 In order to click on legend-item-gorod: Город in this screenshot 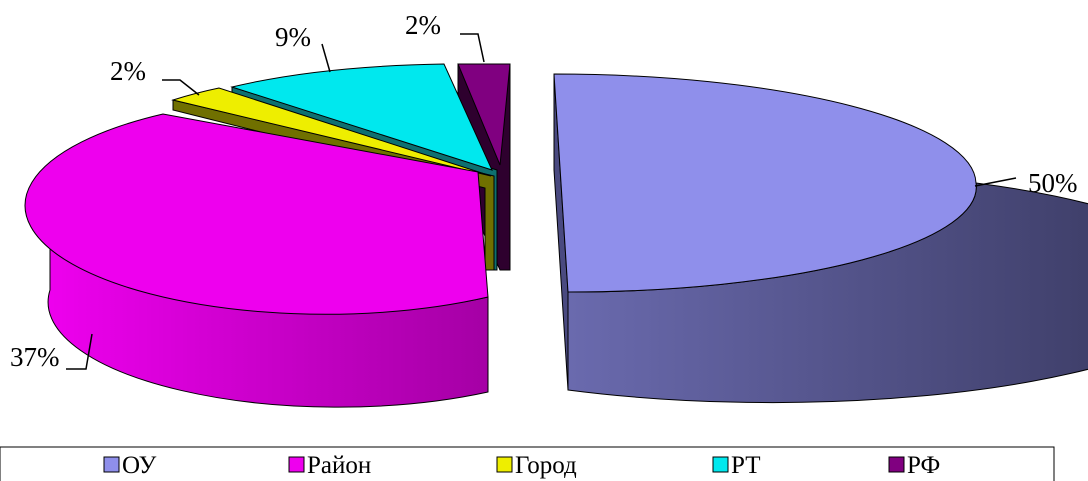, I will do `click(536, 465)`.